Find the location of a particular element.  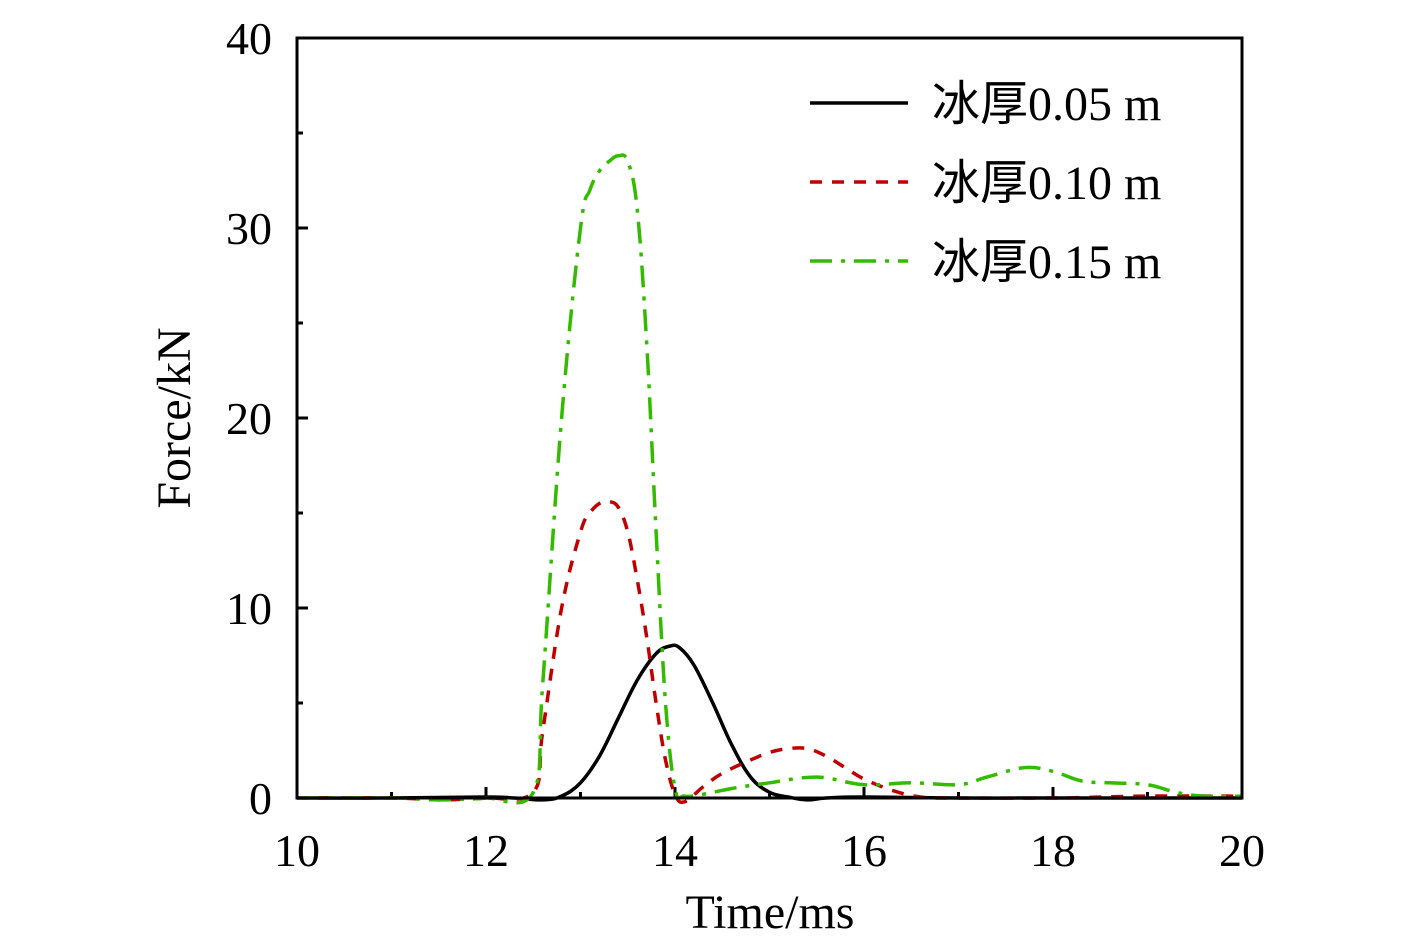

legend: 冰厚0.05 m 冰厚0.10 m 冰厚0.15 m is located at coordinates (985, 183).